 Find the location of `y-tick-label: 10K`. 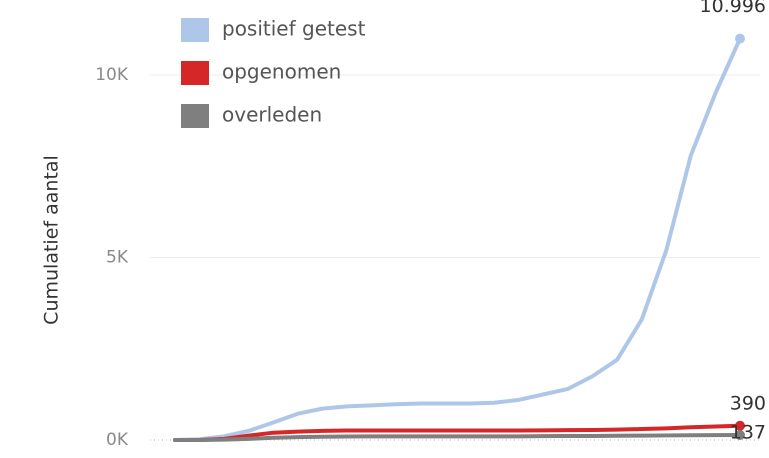

y-tick-label: 10K is located at coordinates (112, 75).